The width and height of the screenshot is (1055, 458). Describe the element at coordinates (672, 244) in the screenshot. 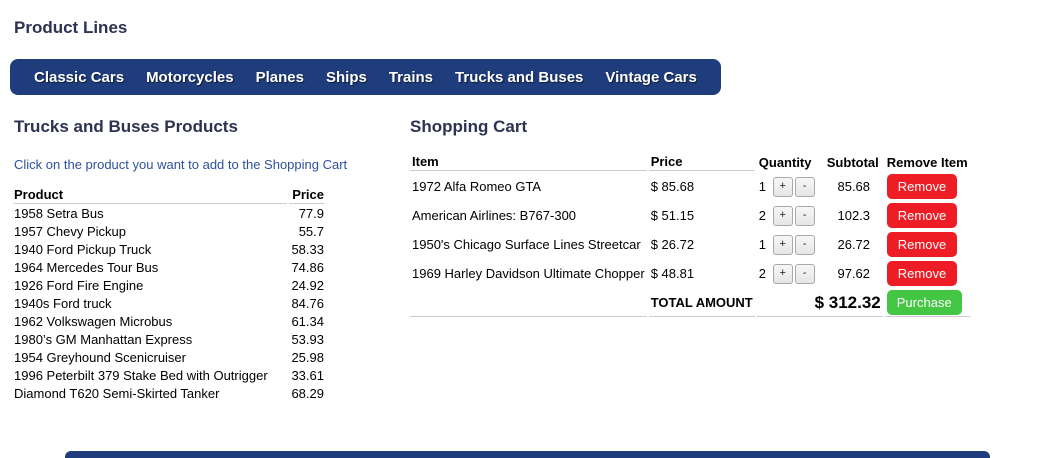

I see `cart-item-price: $ 26.72` at that location.